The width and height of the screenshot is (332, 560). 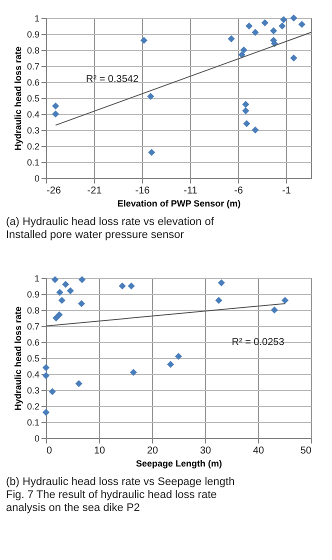 What do you see at coordinates (239, 191) in the screenshot?
I see `x-tick-label: -6` at bounding box center [239, 191].